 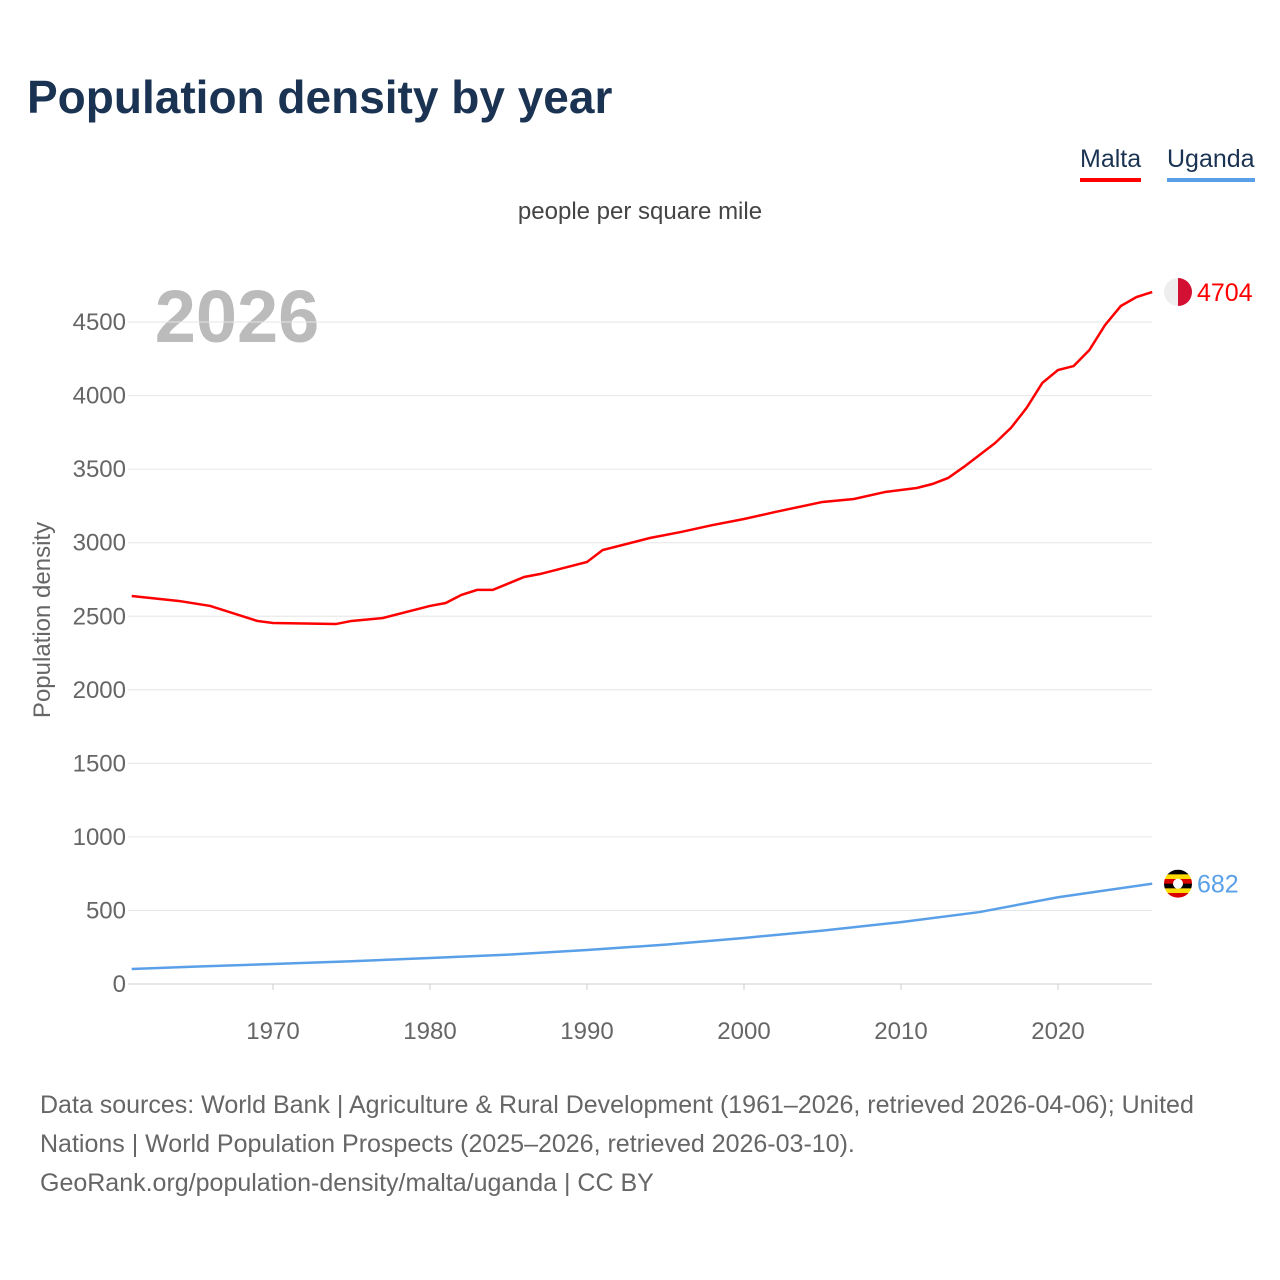 I want to click on series-line-uganda, so click(x=642, y=926).